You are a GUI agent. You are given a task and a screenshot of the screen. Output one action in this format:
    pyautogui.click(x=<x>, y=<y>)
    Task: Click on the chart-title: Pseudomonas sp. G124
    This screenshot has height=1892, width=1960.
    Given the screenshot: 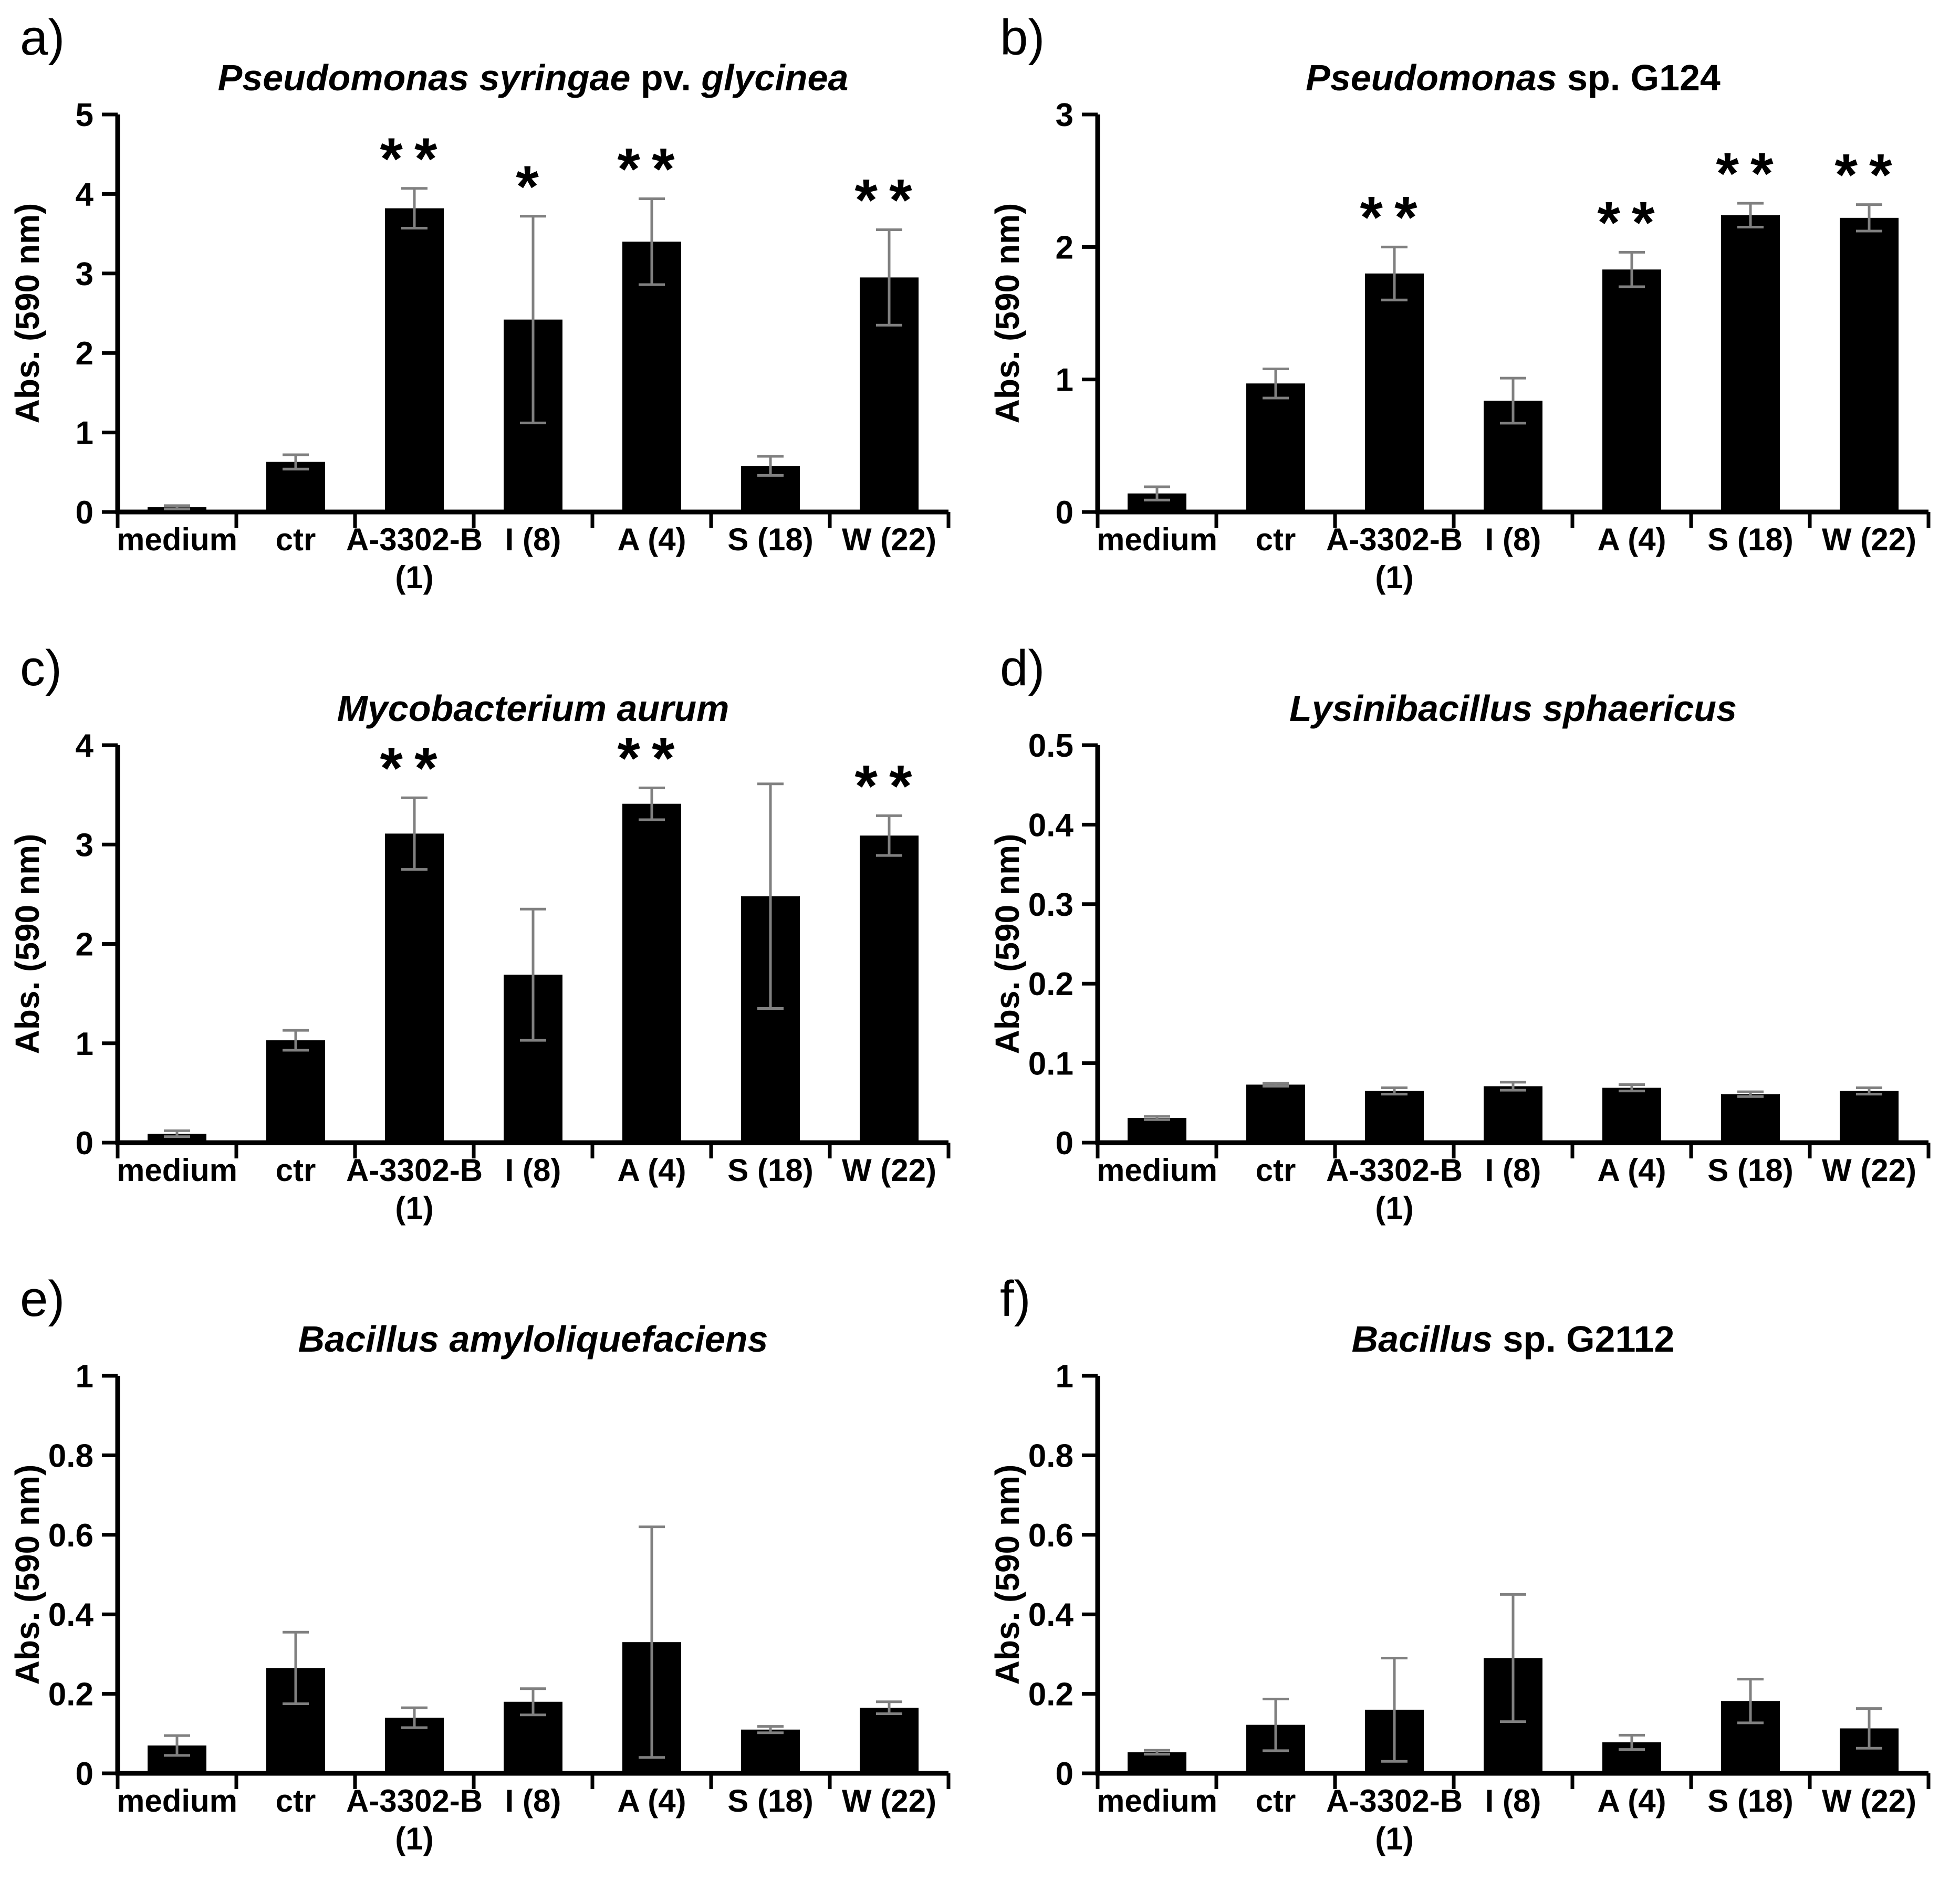 What is the action you would take?
    pyautogui.click(x=1513, y=77)
    